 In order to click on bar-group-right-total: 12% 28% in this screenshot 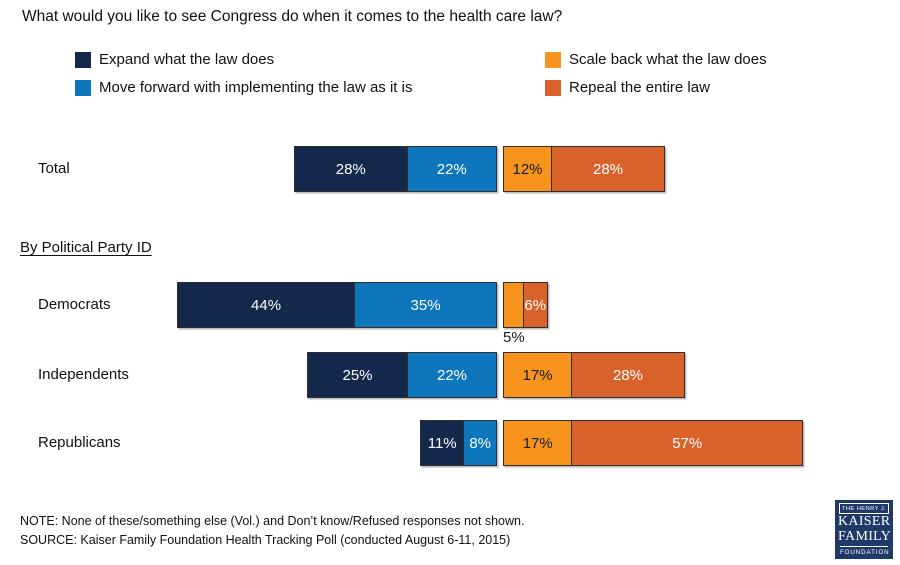, I will do `click(584, 169)`.